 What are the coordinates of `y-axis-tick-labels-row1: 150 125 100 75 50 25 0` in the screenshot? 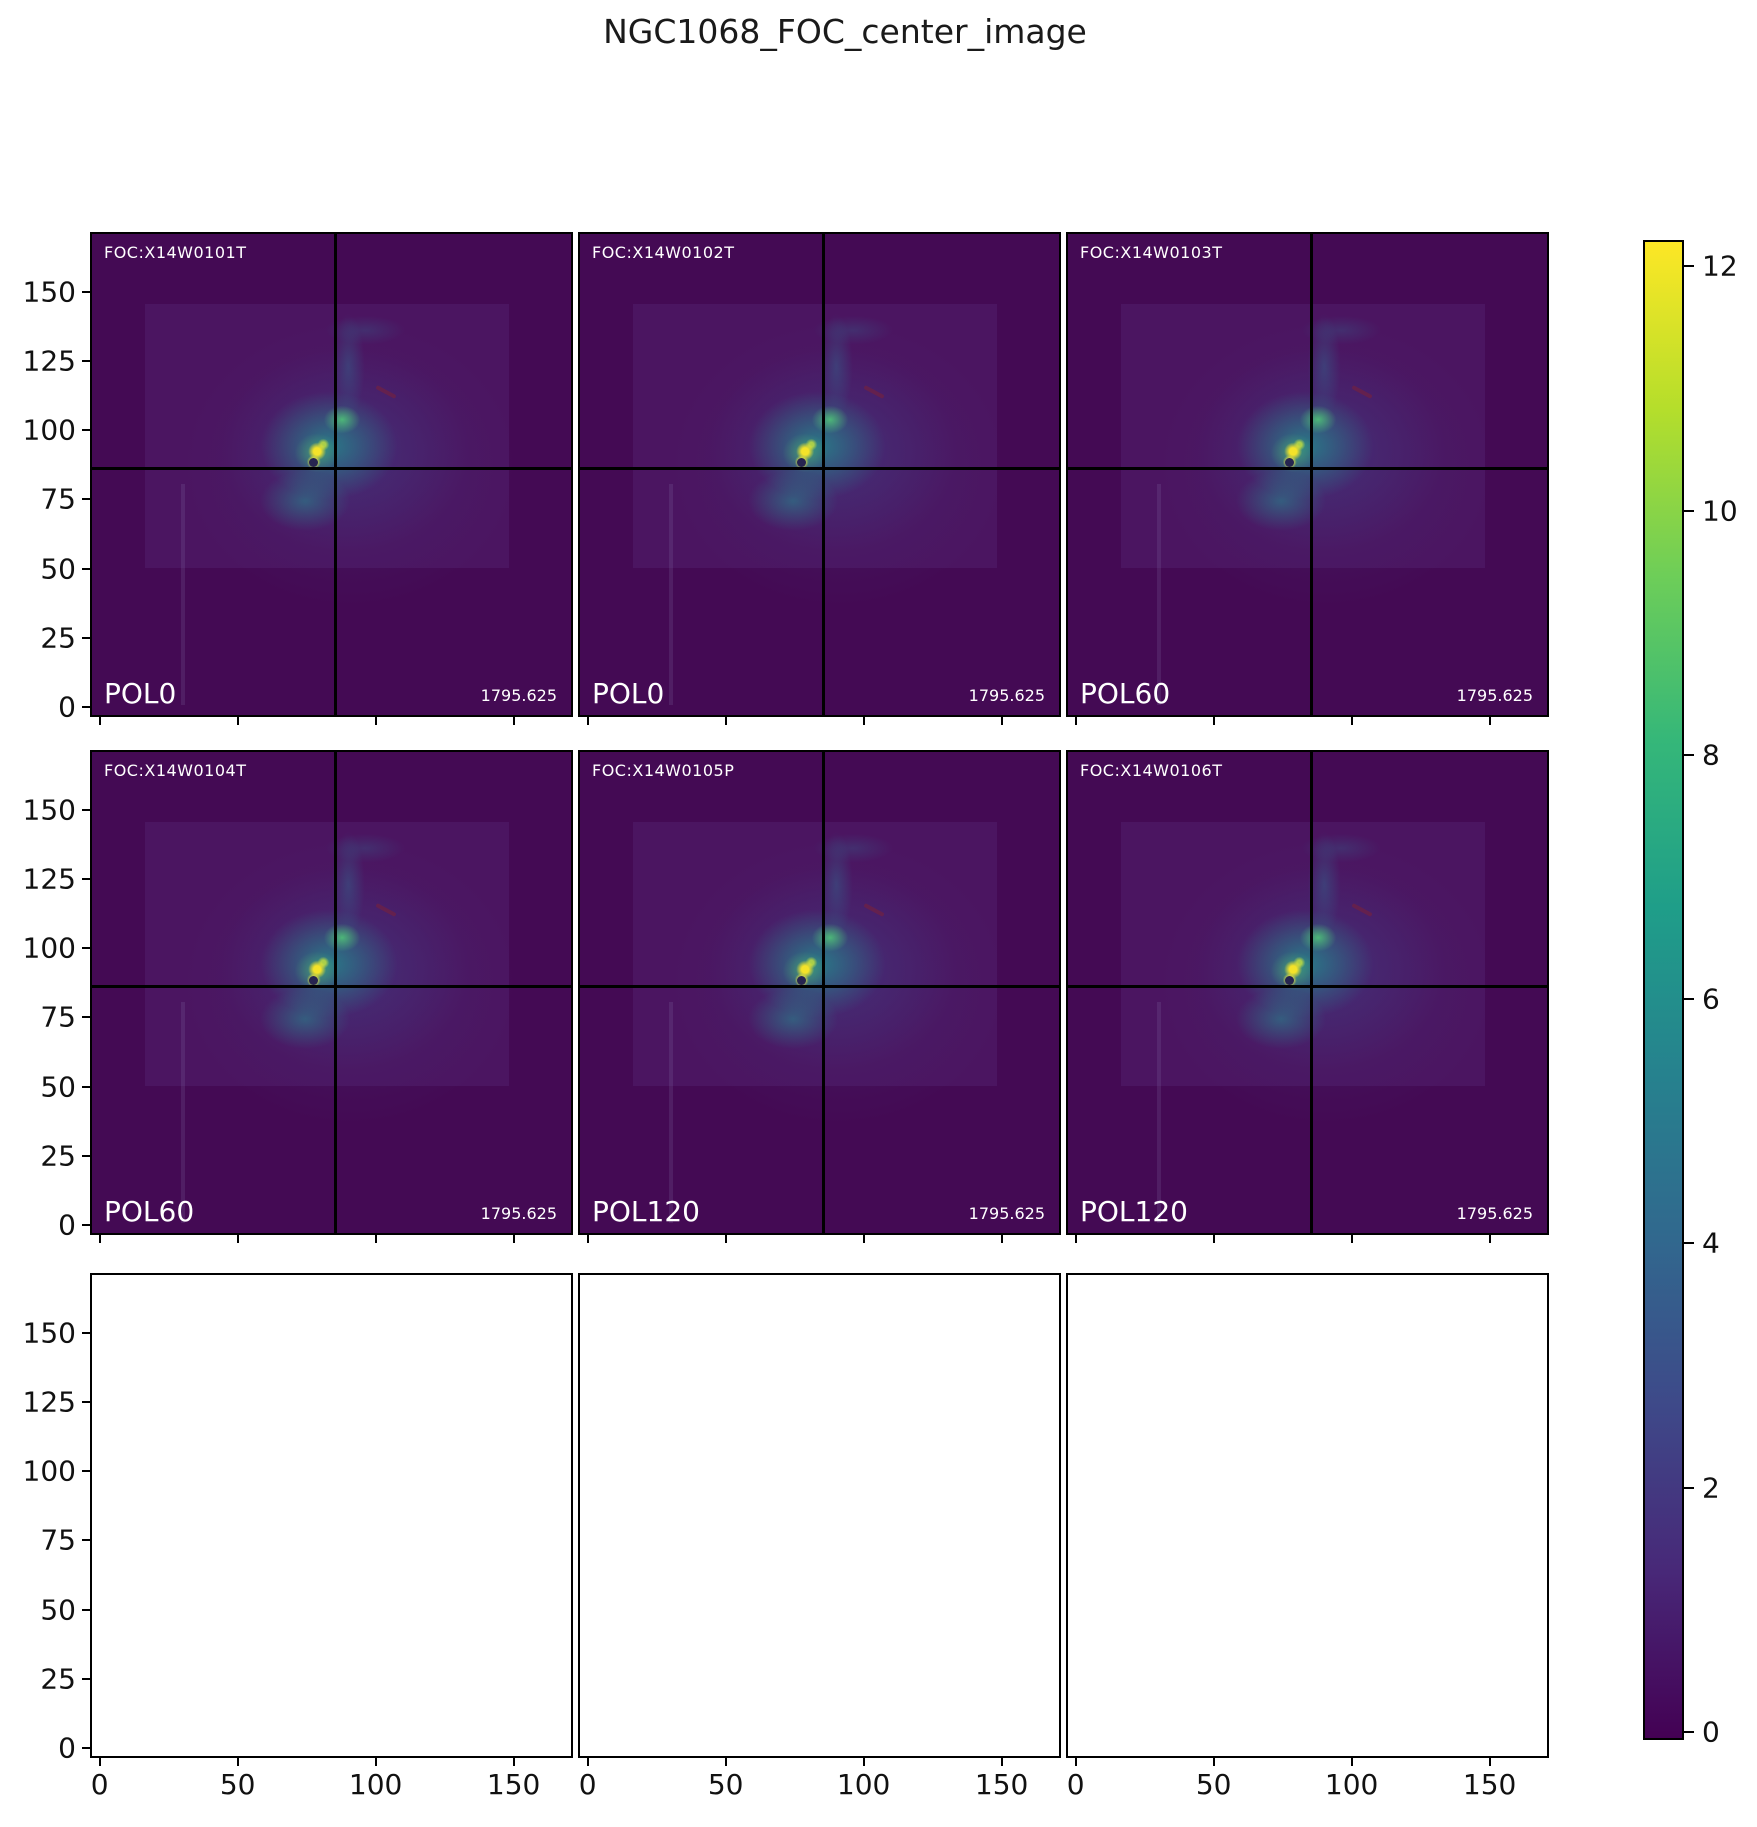 It's located at (38, 478).